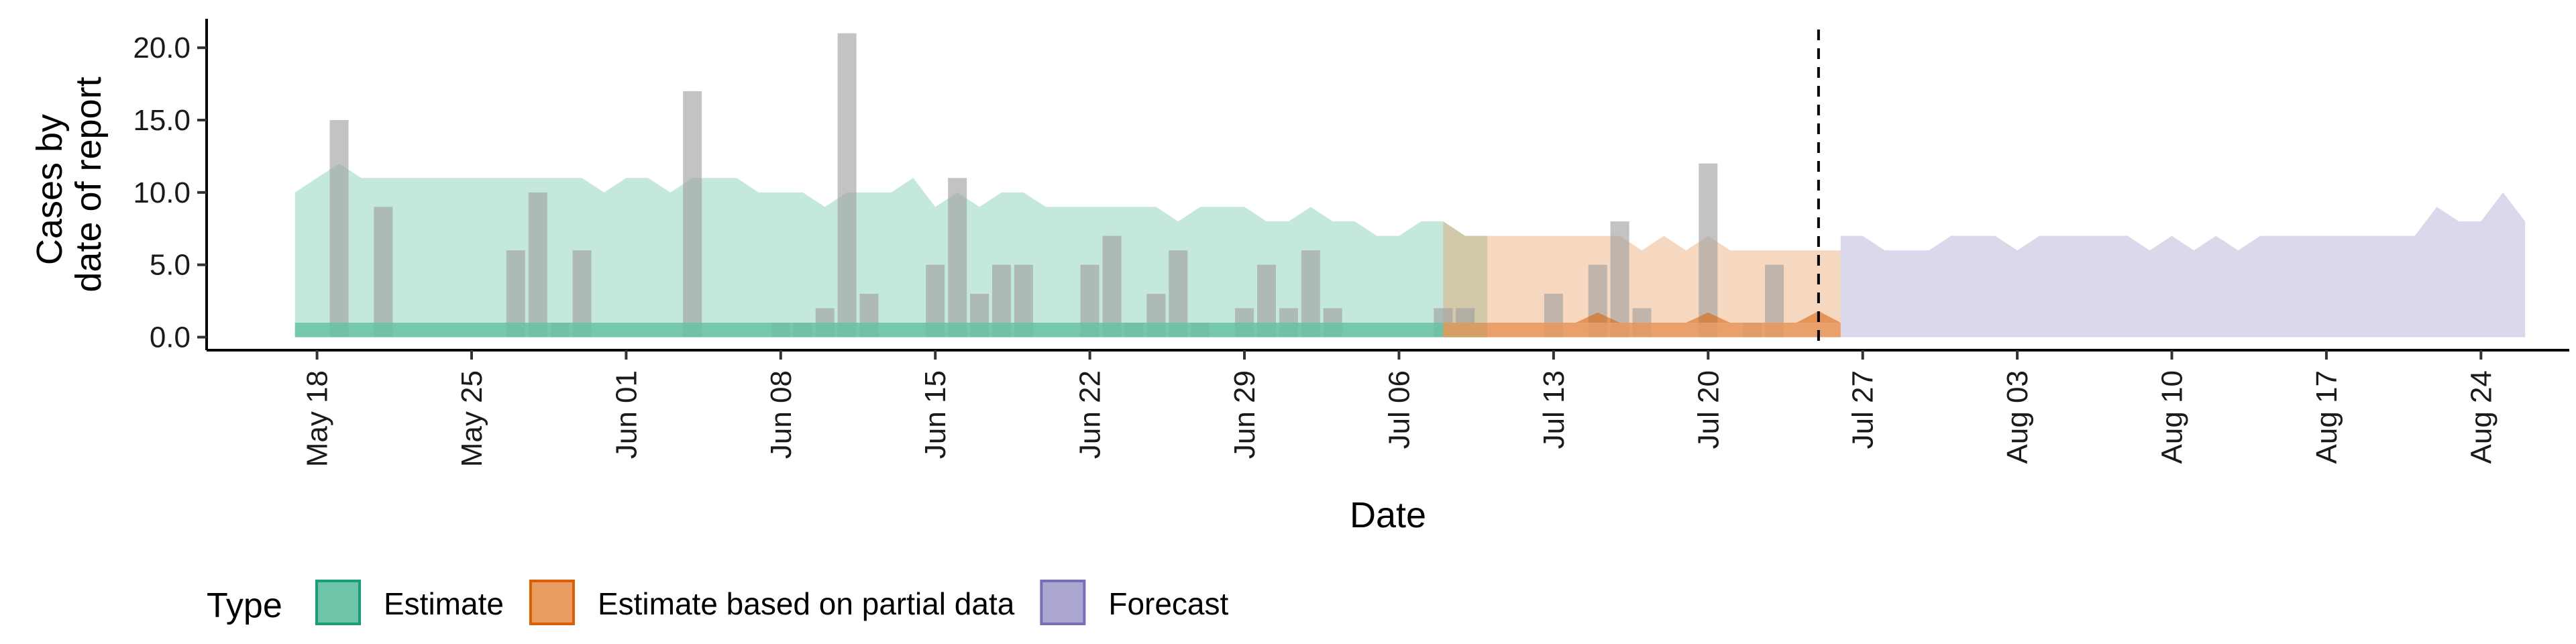 The height and width of the screenshot is (644, 2576). Describe the element at coordinates (2326, 417) in the screenshot. I see `x-tick-label-13: Aug 17` at that location.